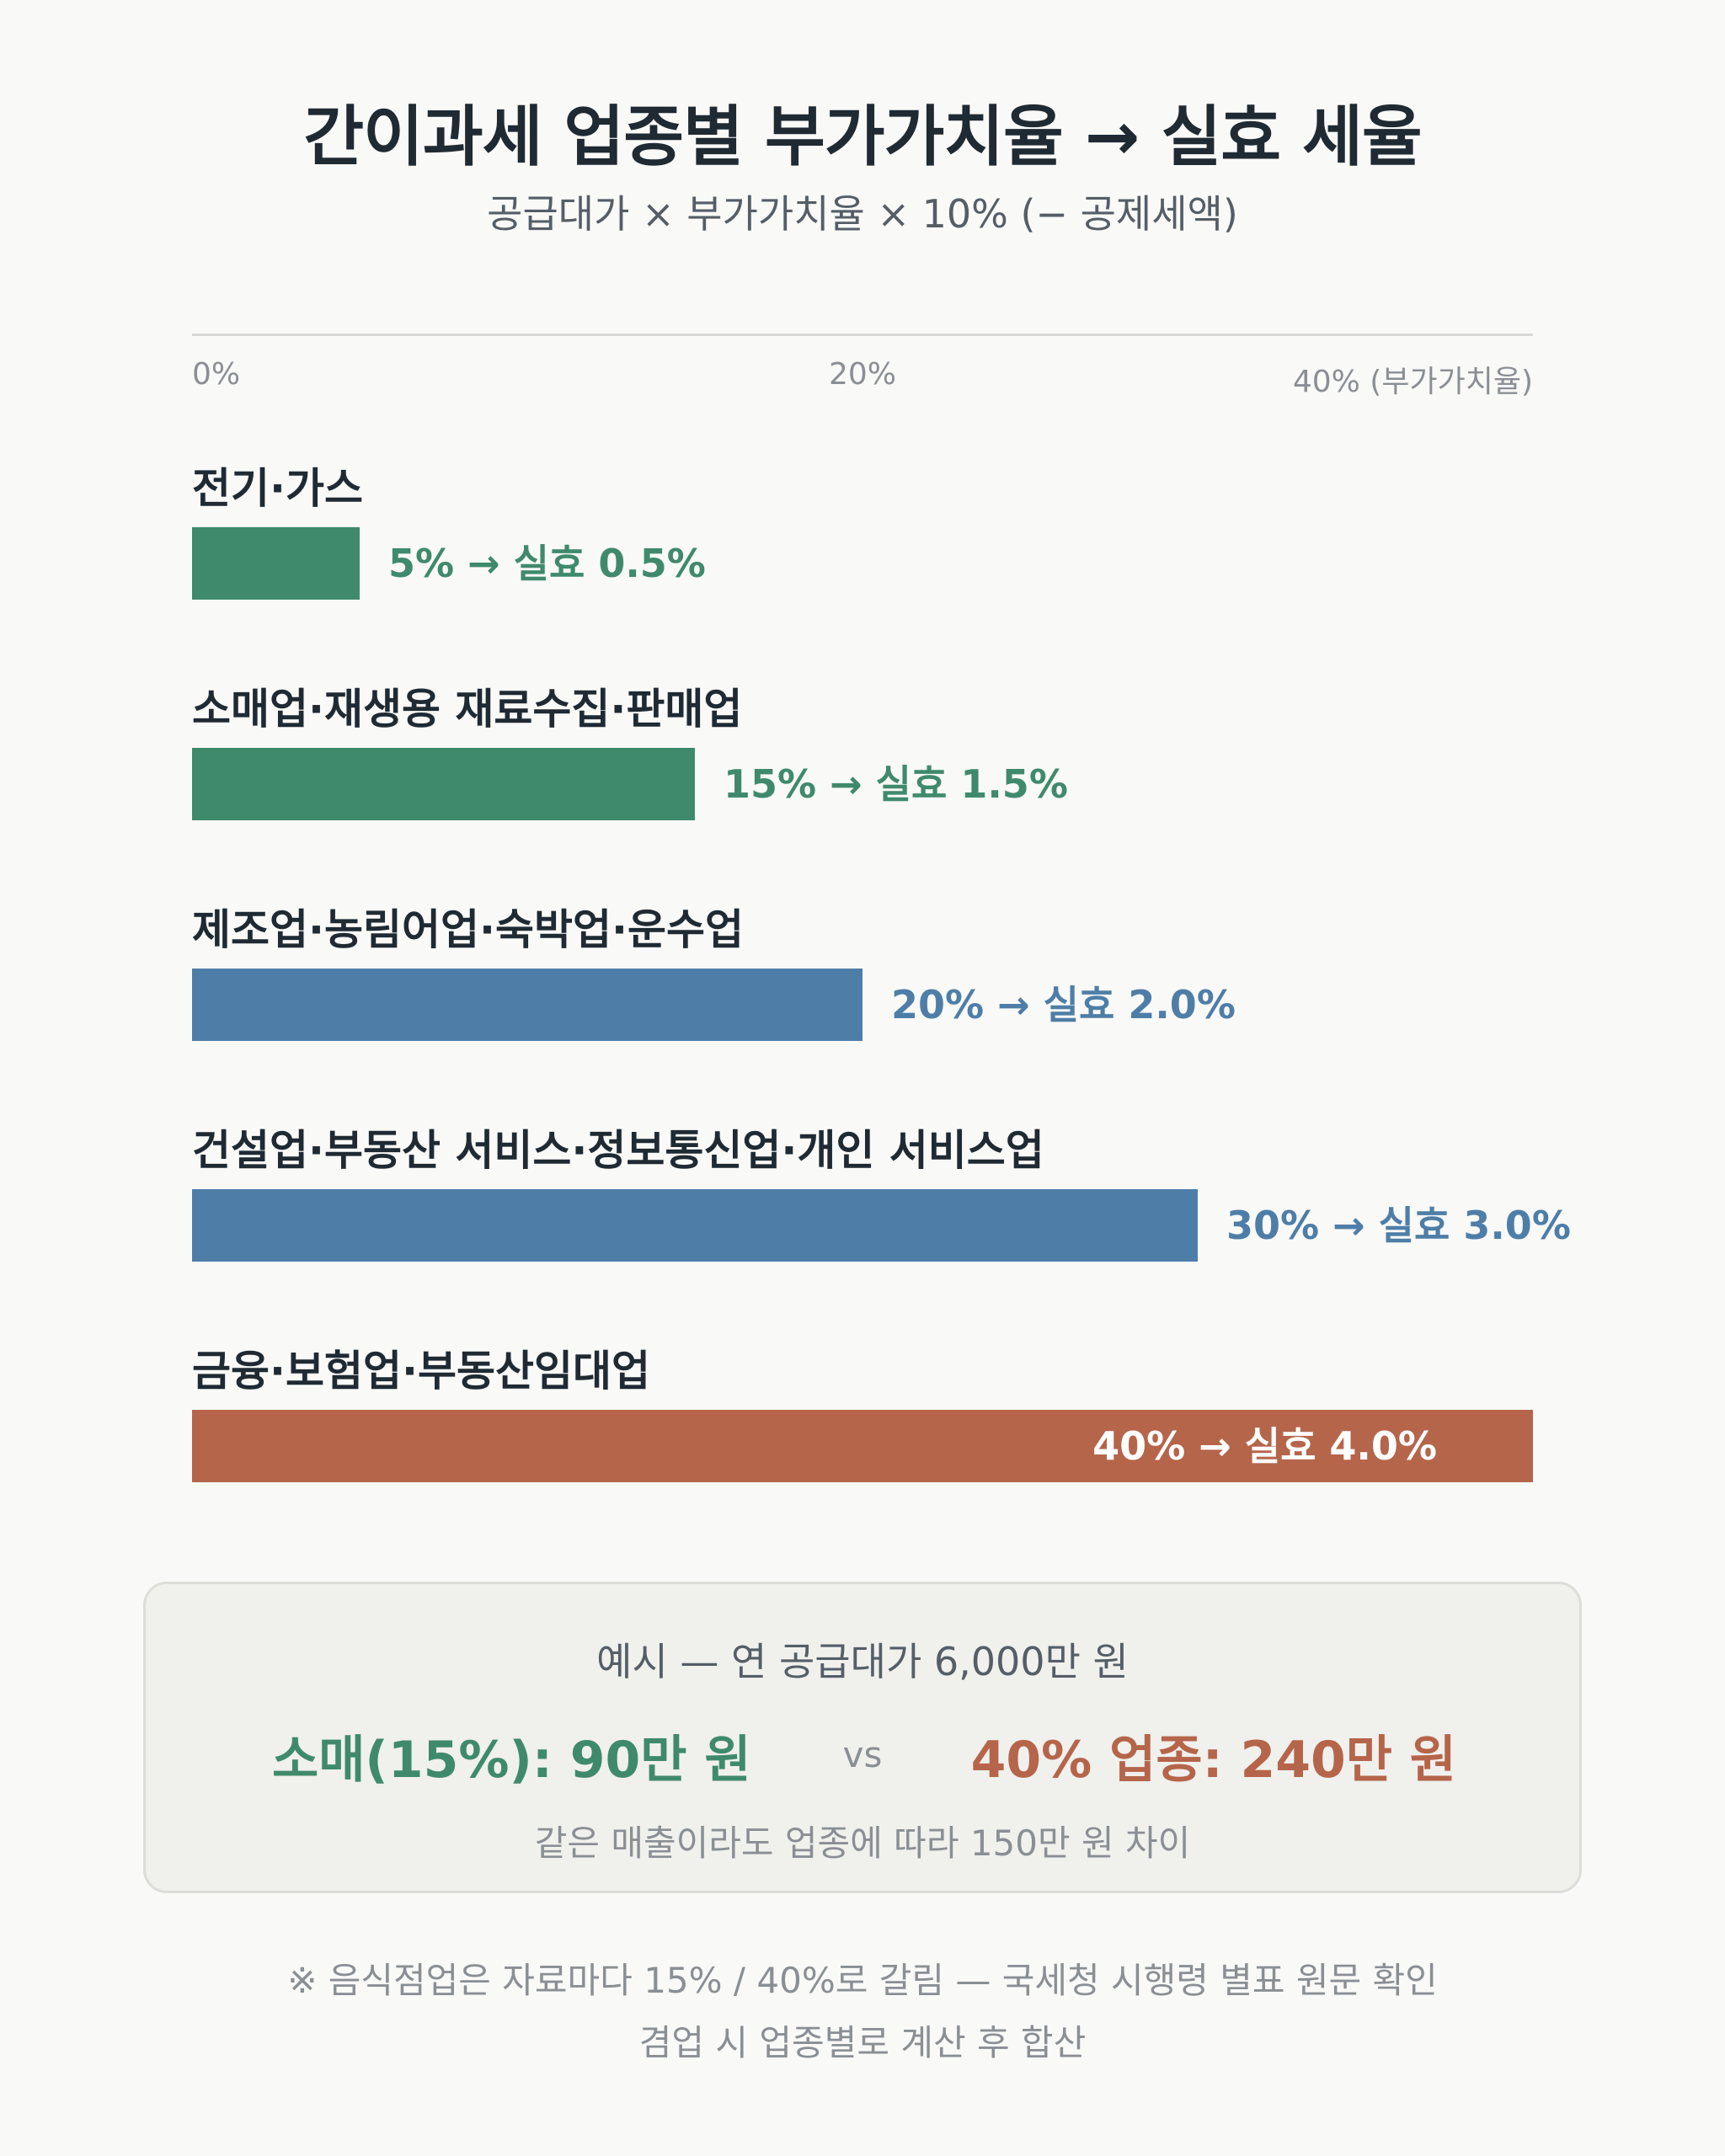 The image size is (1725, 2156). Describe the element at coordinates (1063, 1004) in the screenshot. I see `bar-value-label: 20% → 실효 2.0%` at that location.